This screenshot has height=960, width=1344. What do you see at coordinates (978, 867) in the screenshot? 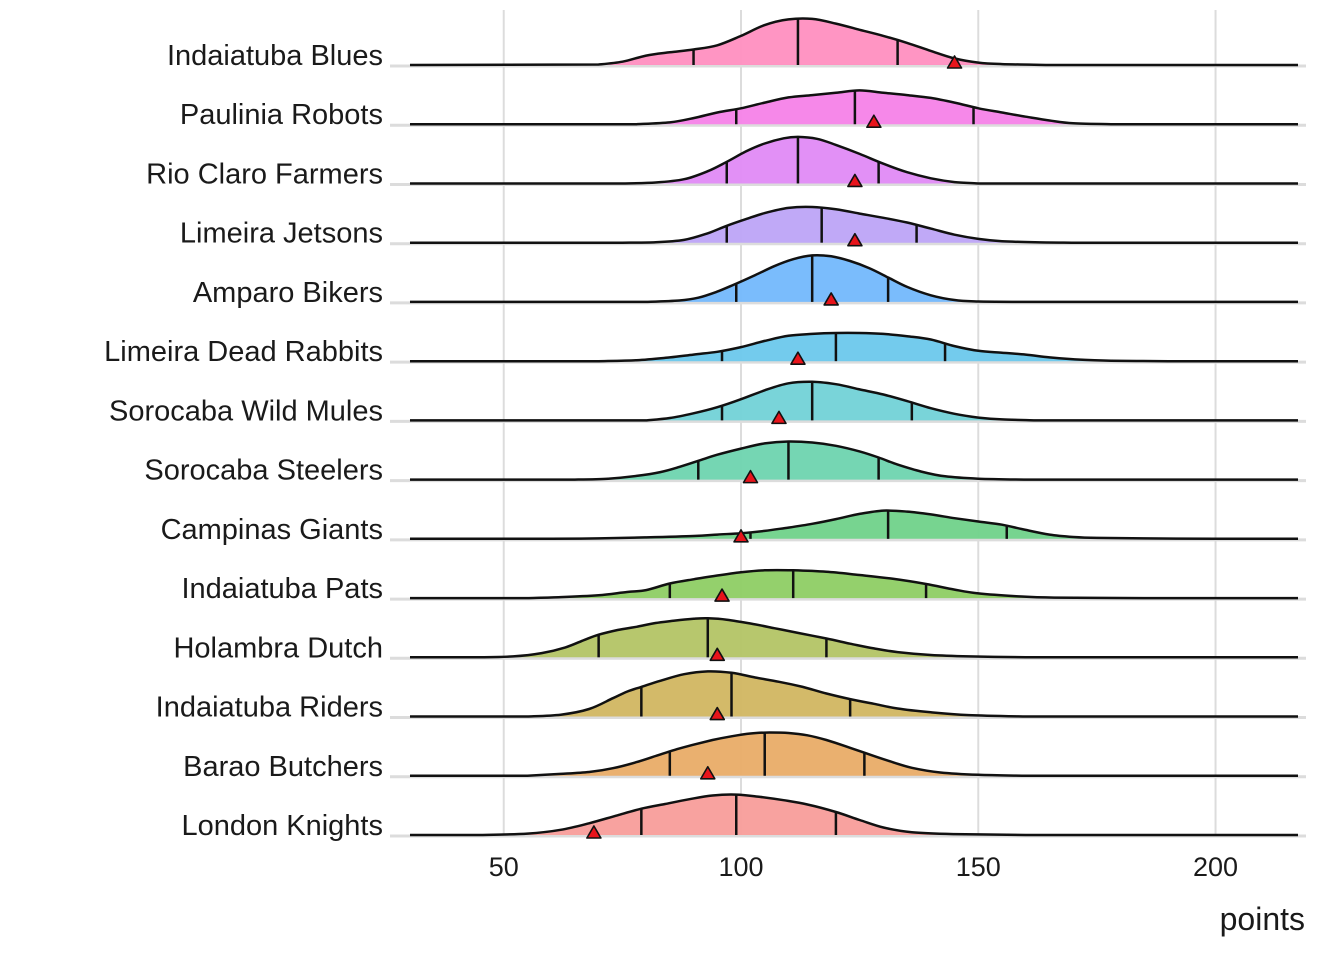
I see `x-tick-label-150: 150` at bounding box center [978, 867].